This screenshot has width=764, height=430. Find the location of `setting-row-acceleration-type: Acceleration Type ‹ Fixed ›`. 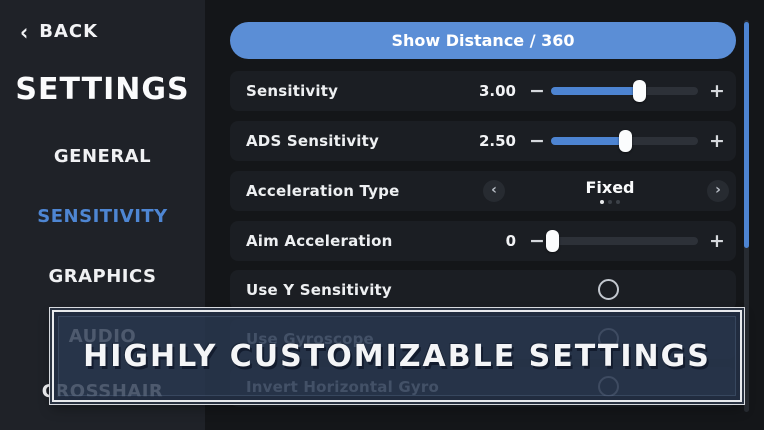

setting-row-acceleration-type: Acceleration Type ‹ Fixed › is located at coordinates (483, 191).